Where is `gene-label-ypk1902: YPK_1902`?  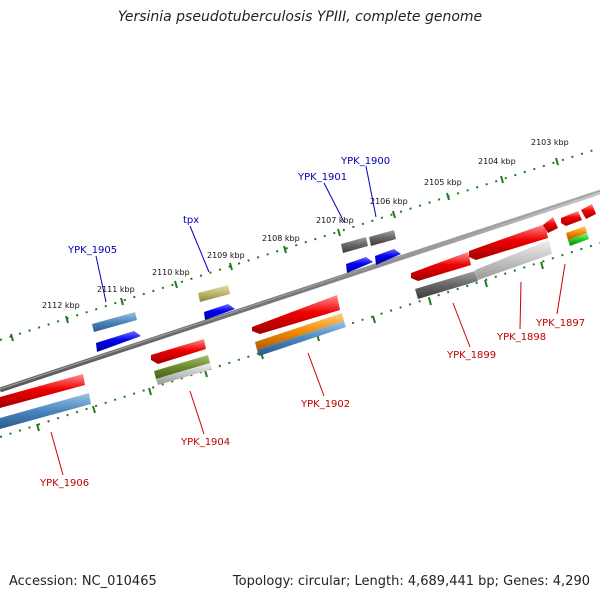
gene-label-ypk1902: YPK_1902 is located at coordinates (325, 404).